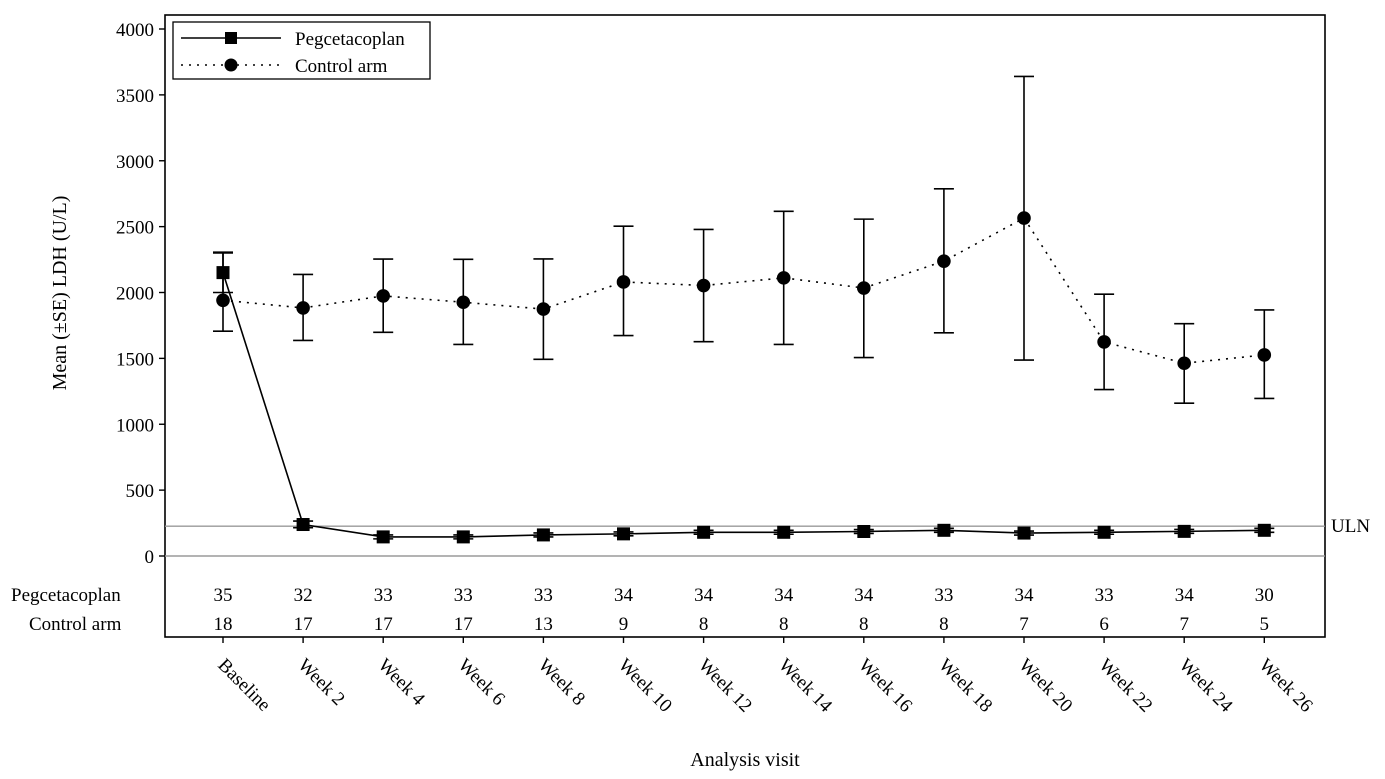 This screenshot has width=1385, height=779. Describe the element at coordinates (341, 66) in the screenshot. I see `legend-control-label: Control arm` at that location.